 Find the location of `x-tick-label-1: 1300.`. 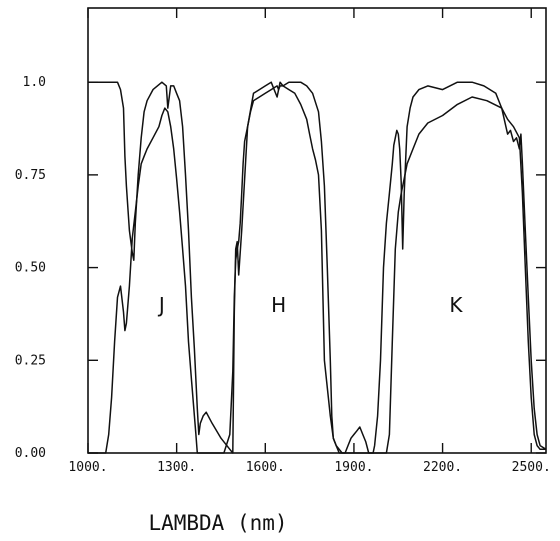

x-tick-label-1: 1300. is located at coordinates (176, 467).